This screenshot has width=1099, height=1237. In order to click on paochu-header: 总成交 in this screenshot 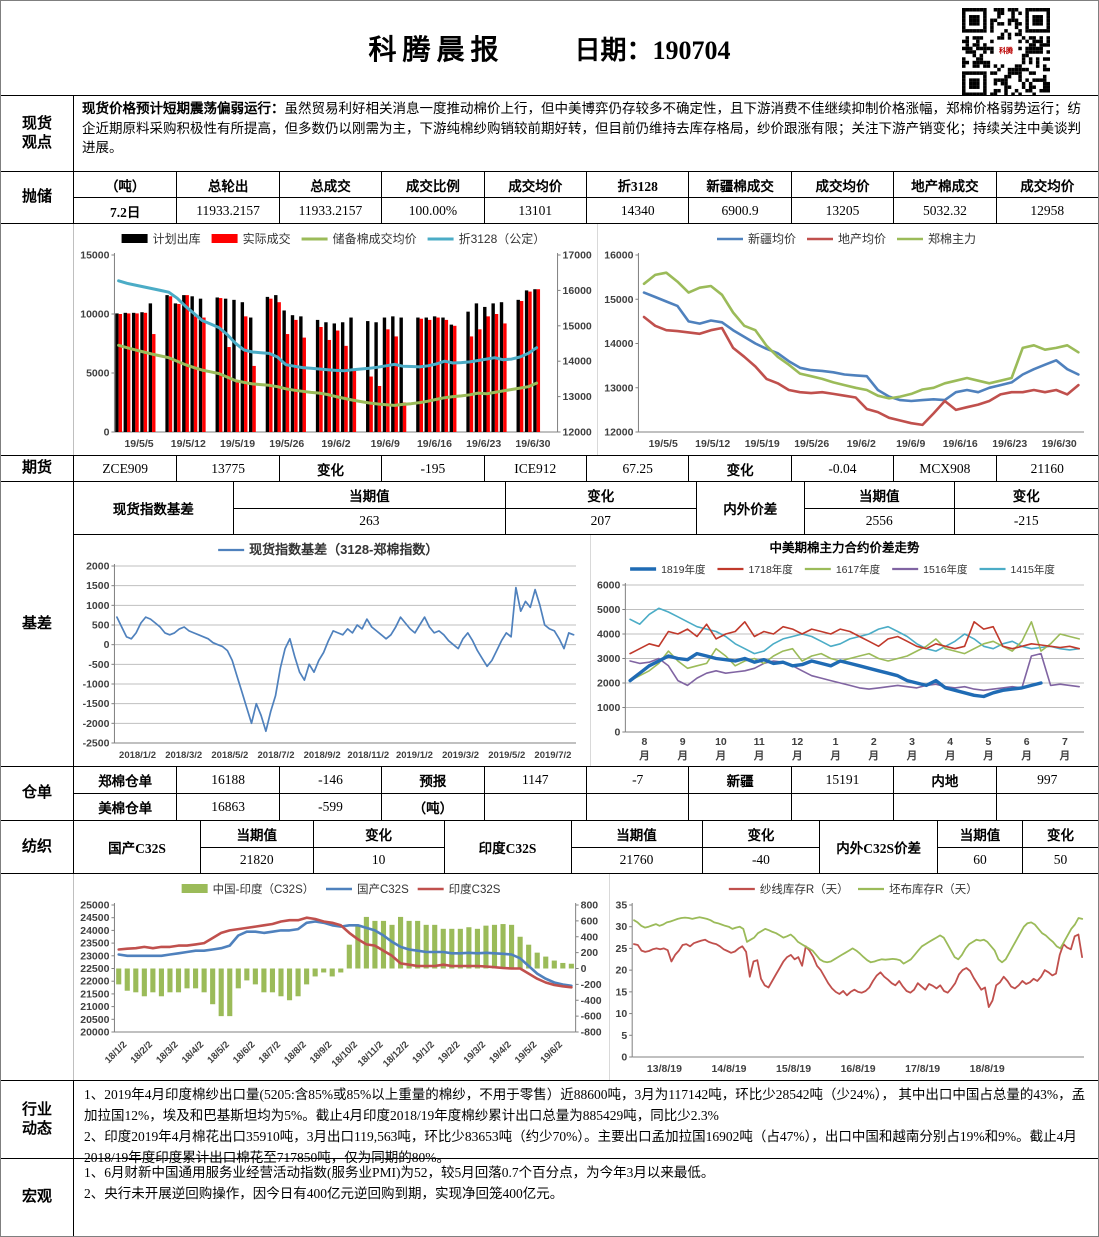, I will do `click(329, 184)`.